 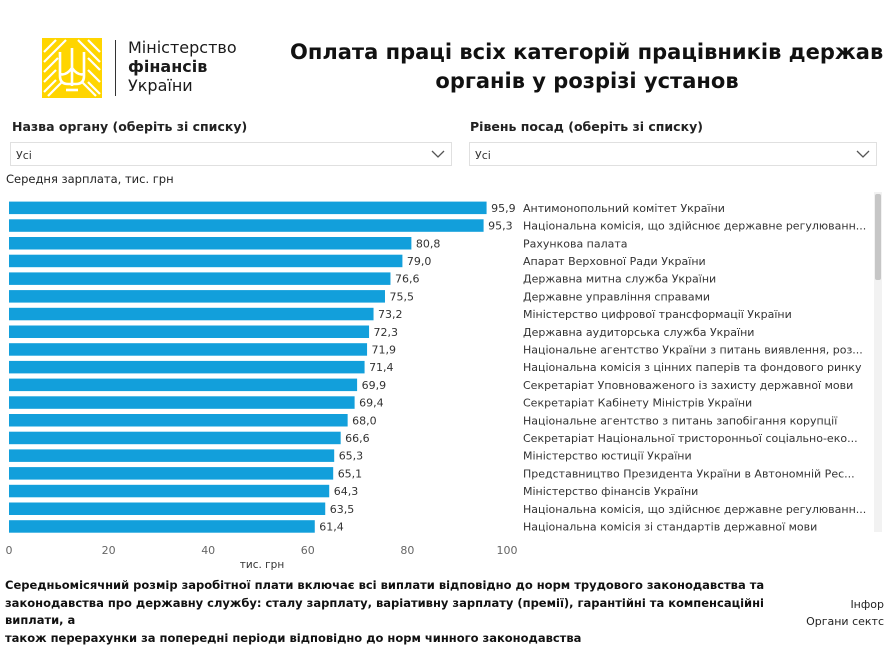 What do you see at coordinates (624, 208) in the screenshot?
I see `category-label: Антимонопольний комітет України` at bounding box center [624, 208].